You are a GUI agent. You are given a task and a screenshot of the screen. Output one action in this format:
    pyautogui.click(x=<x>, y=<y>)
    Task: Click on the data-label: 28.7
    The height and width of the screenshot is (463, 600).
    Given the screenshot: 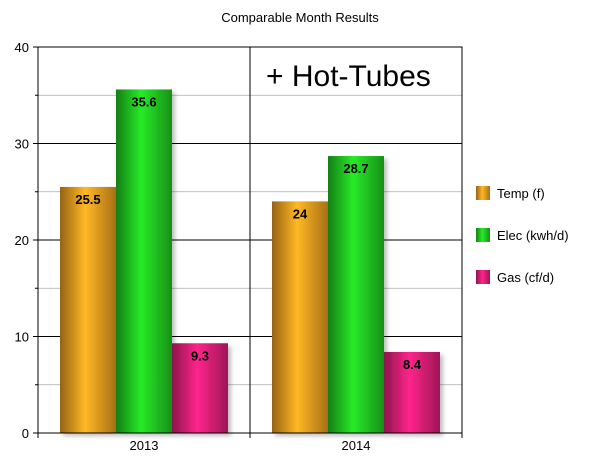 What is the action you would take?
    pyautogui.click(x=355, y=168)
    